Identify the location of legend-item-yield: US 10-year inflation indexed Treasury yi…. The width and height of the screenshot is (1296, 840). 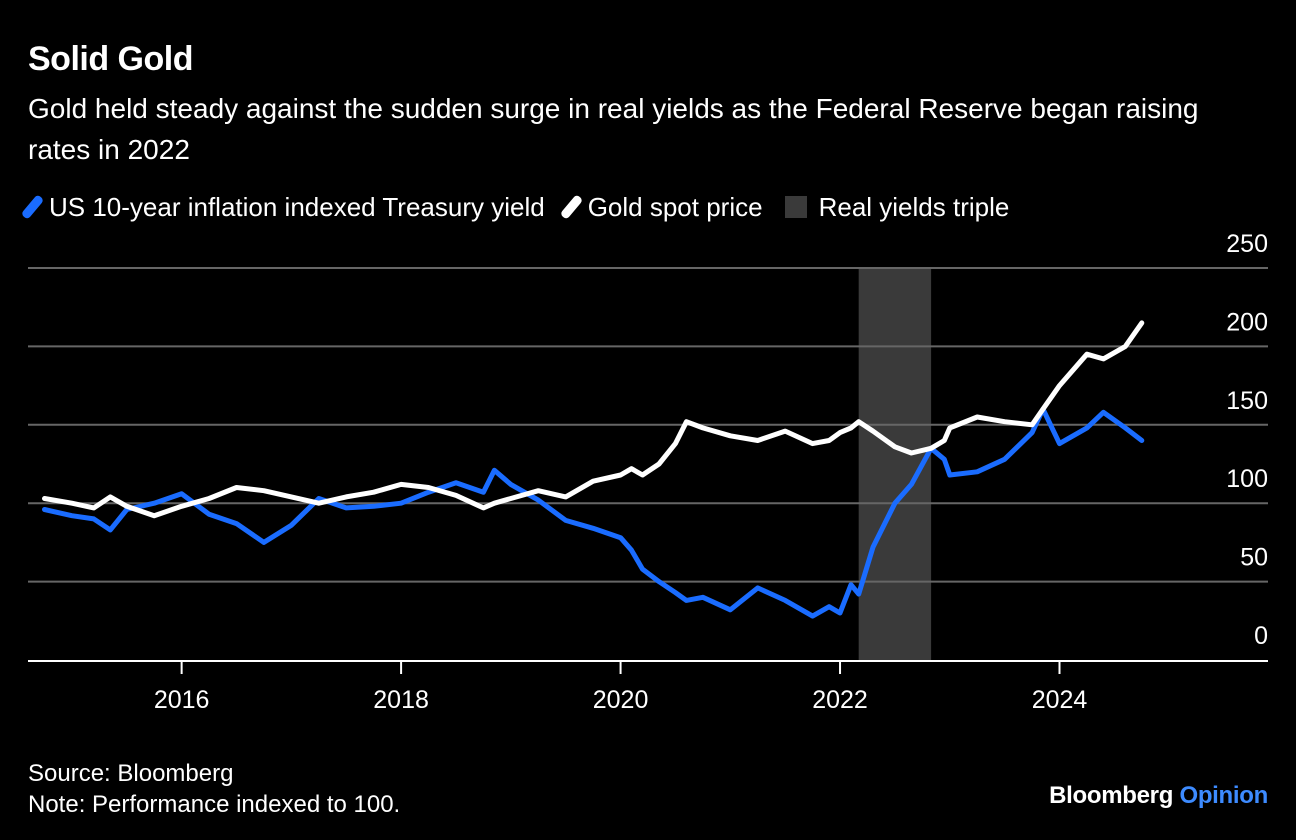
(282, 207).